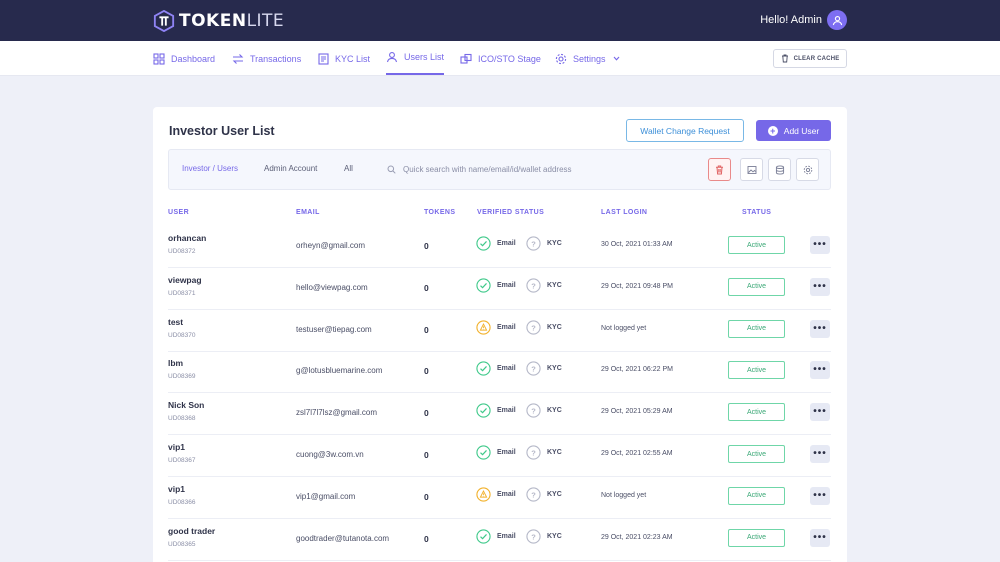  What do you see at coordinates (176, 321) in the screenshot?
I see `user-name: test` at bounding box center [176, 321].